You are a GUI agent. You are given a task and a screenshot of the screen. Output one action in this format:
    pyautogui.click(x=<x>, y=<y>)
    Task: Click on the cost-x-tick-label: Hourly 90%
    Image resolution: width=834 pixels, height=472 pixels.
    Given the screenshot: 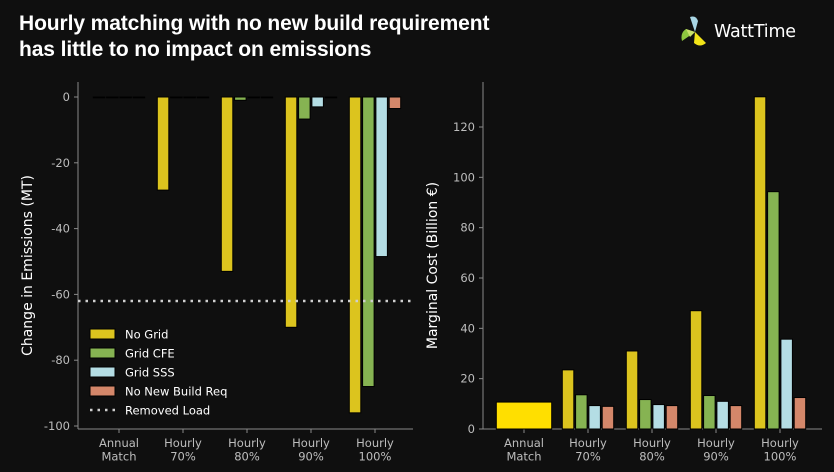 What is the action you would take?
    pyautogui.click(x=716, y=450)
    